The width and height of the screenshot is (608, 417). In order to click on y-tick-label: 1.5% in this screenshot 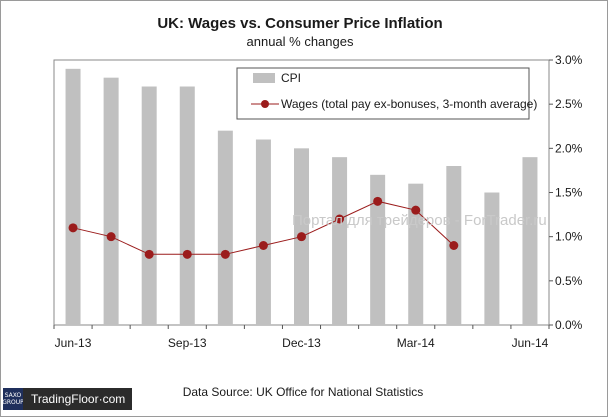, I will do `click(569, 193)`.